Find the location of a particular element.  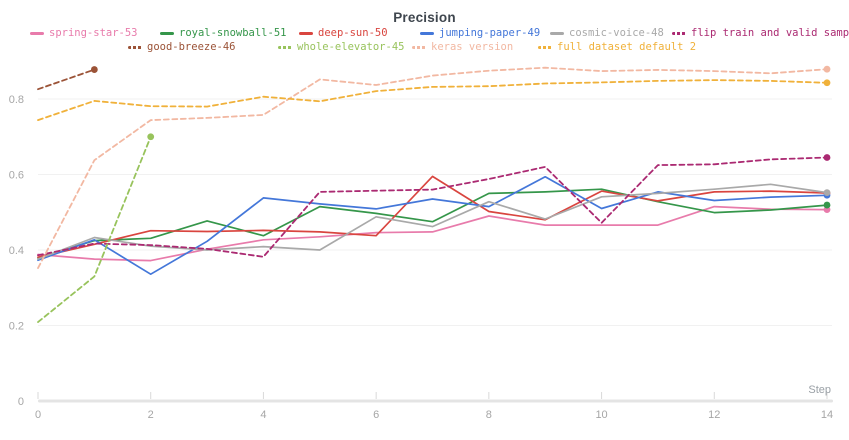

legend-item-royal-snowball-51: royal-snowball-51 is located at coordinates (223, 33).